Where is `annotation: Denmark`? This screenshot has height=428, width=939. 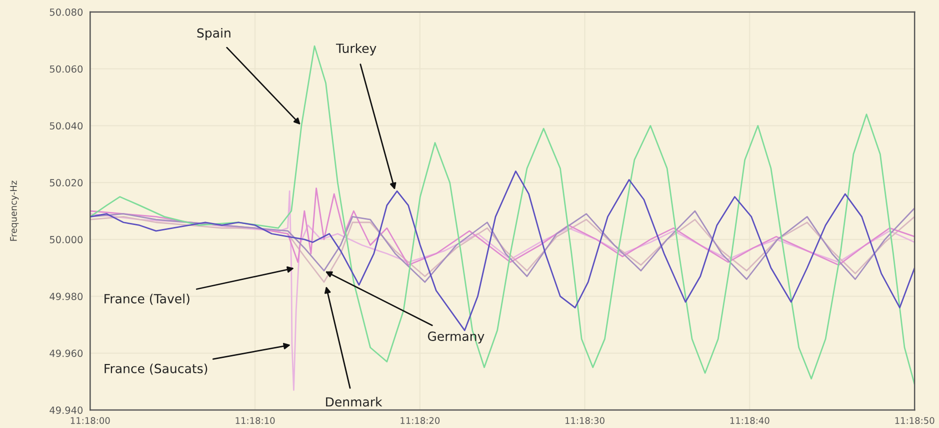 annotation: Denmark is located at coordinates (354, 401).